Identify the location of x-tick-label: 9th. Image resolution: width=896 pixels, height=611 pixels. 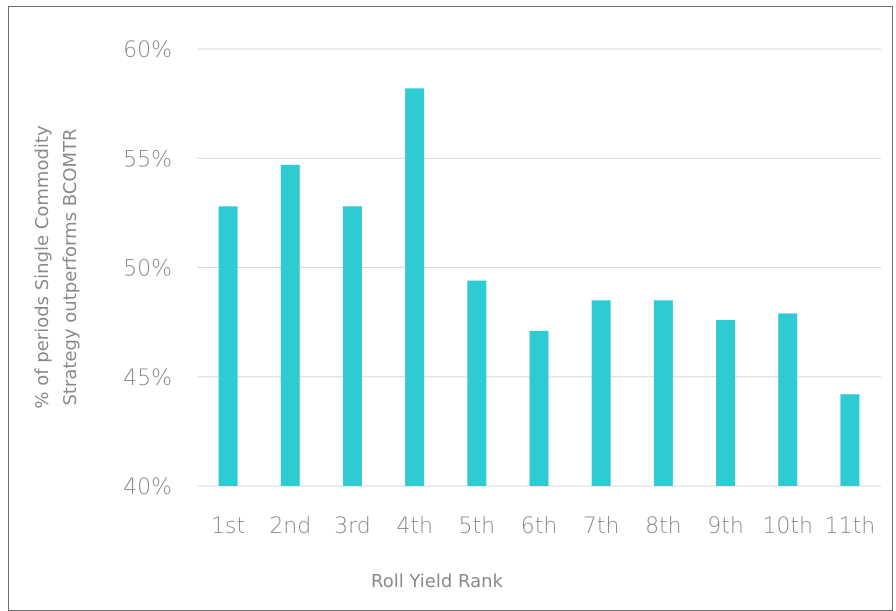
(725, 526).